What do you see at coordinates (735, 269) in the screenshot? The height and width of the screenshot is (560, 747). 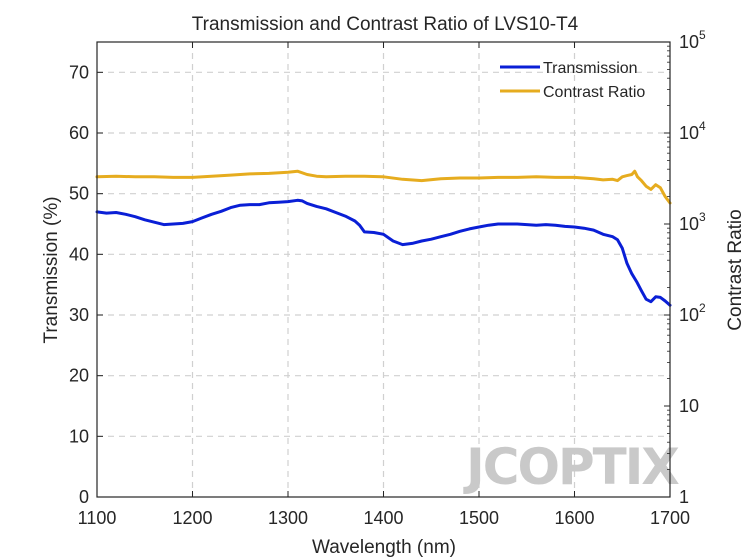 I see `y-axis-right-label: Contrast Ratio` at bounding box center [735, 269].